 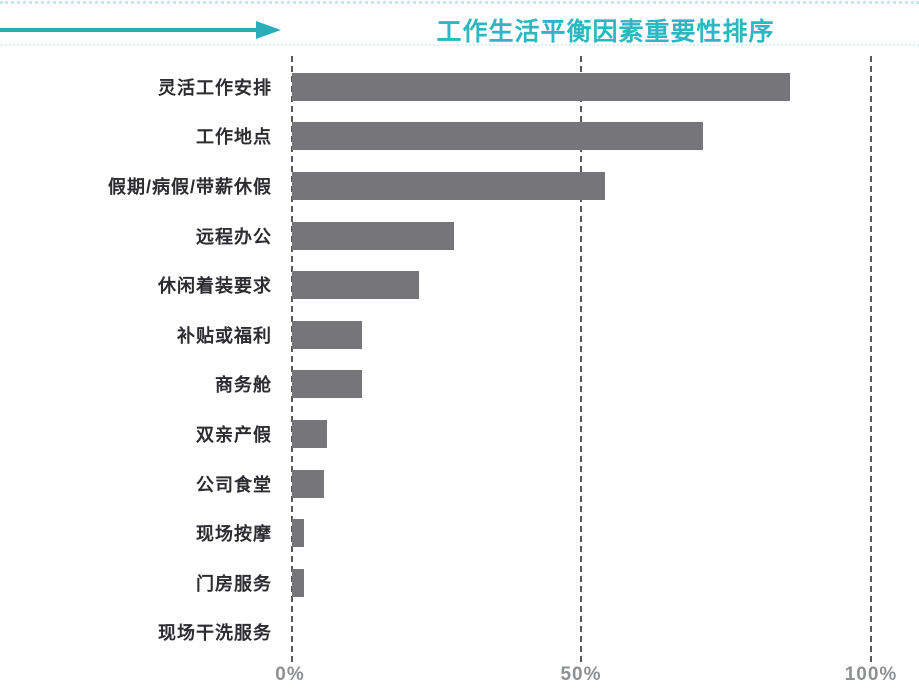 What do you see at coordinates (581, 674) in the screenshot?
I see `x-tick-50: 50%` at bounding box center [581, 674].